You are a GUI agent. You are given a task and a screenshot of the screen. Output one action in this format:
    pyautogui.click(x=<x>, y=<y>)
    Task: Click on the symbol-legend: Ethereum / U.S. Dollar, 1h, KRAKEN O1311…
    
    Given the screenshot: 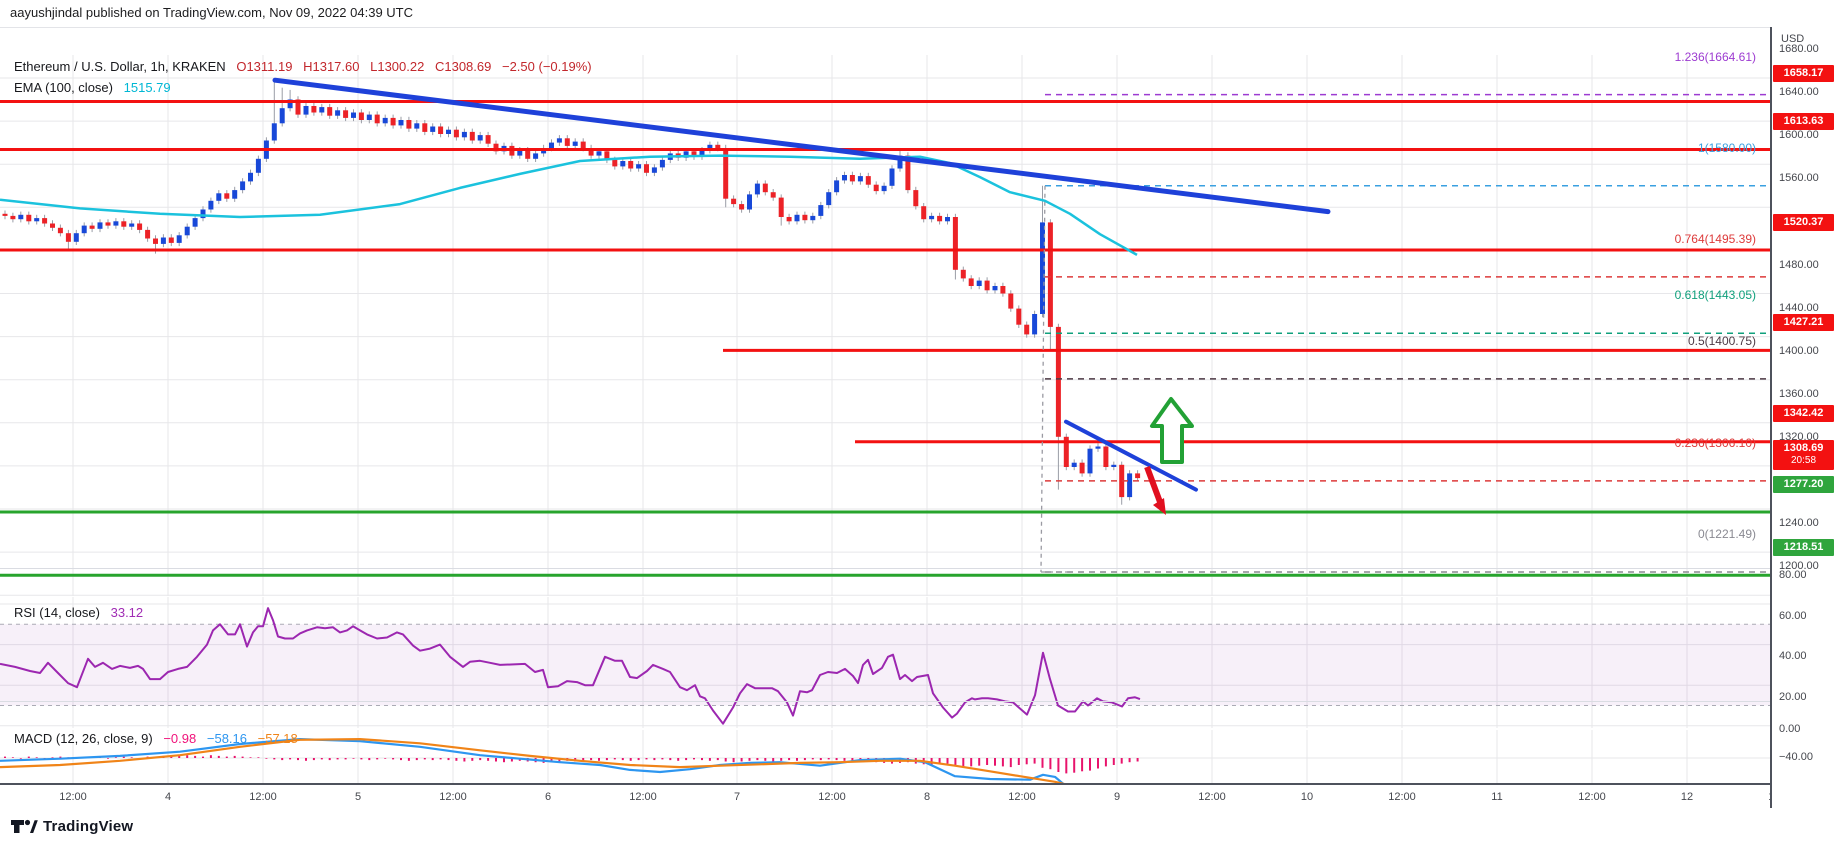 What is the action you would take?
    pyautogui.click(x=306, y=66)
    